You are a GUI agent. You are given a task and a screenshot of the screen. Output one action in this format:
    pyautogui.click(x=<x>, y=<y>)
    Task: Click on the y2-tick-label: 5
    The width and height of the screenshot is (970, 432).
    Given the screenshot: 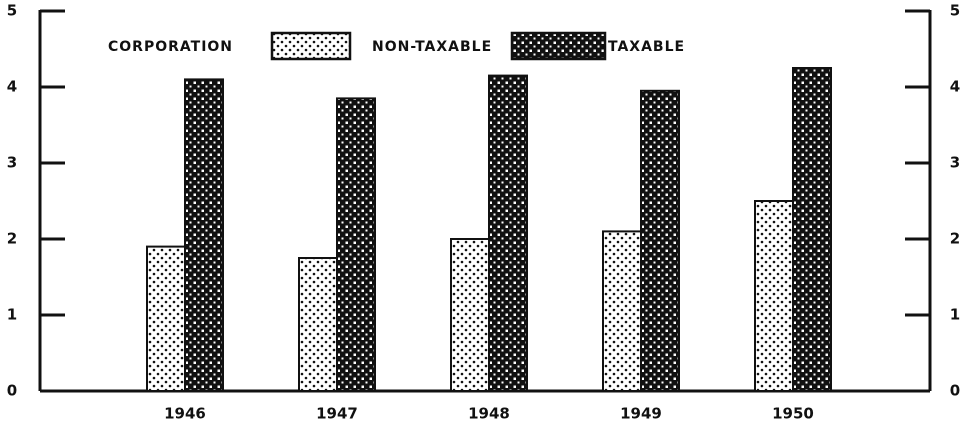 What is the action you would take?
    pyautogui.click(x=955, y=11)
    